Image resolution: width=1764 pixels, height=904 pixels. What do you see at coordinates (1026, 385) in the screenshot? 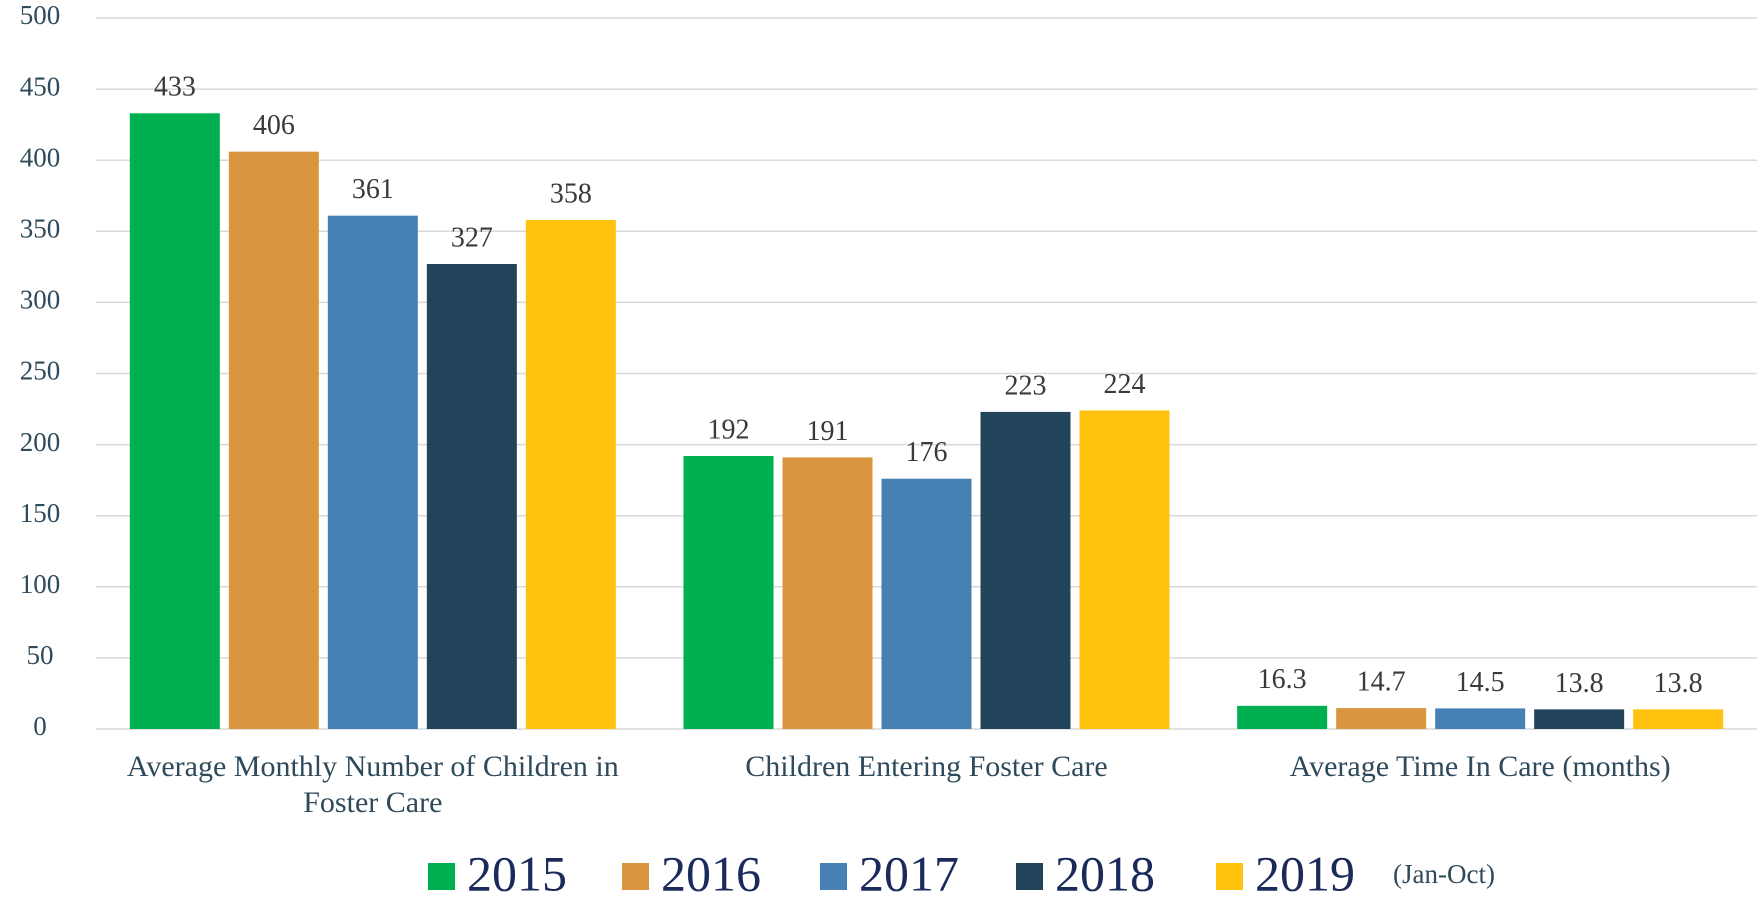
I see `data-label: 223` at bounding box center [1026, 385].